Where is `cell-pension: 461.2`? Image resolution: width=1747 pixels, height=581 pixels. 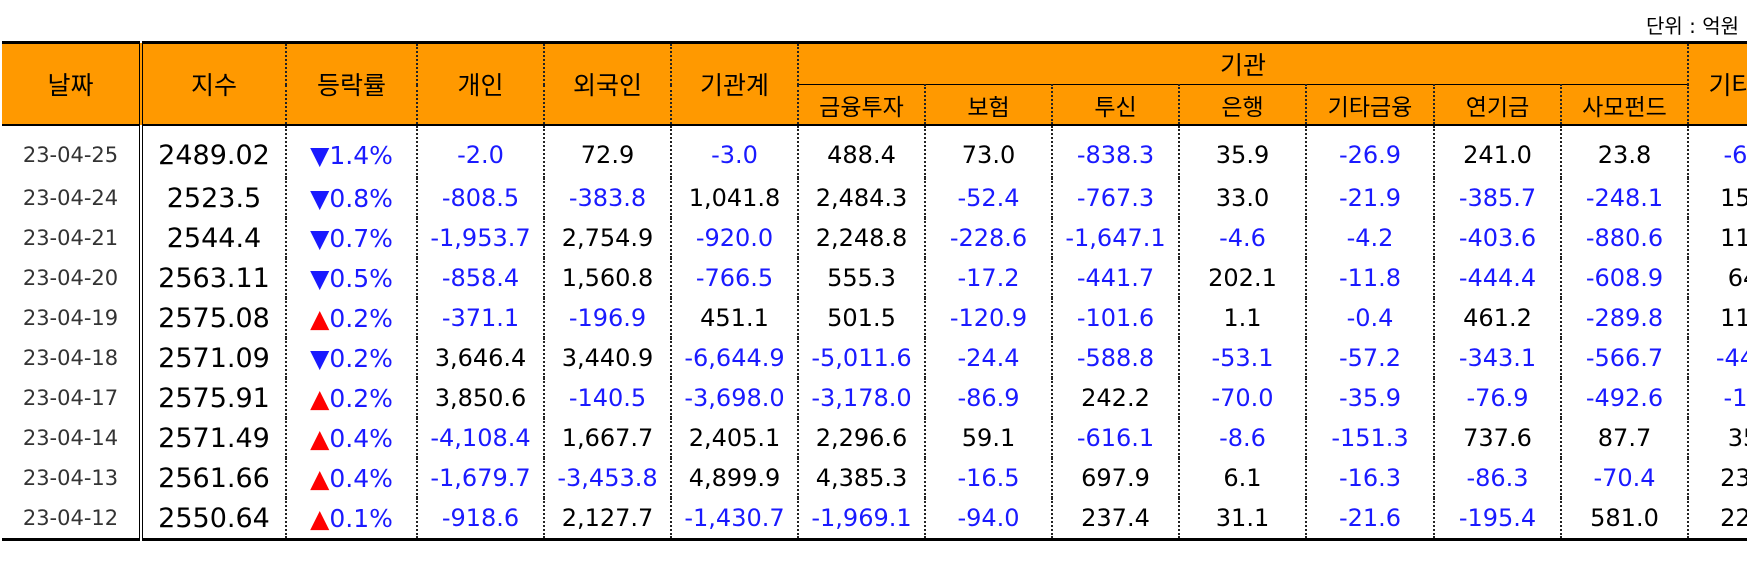
cell-pension: 461.2 is located at coordinates (1497, 318).